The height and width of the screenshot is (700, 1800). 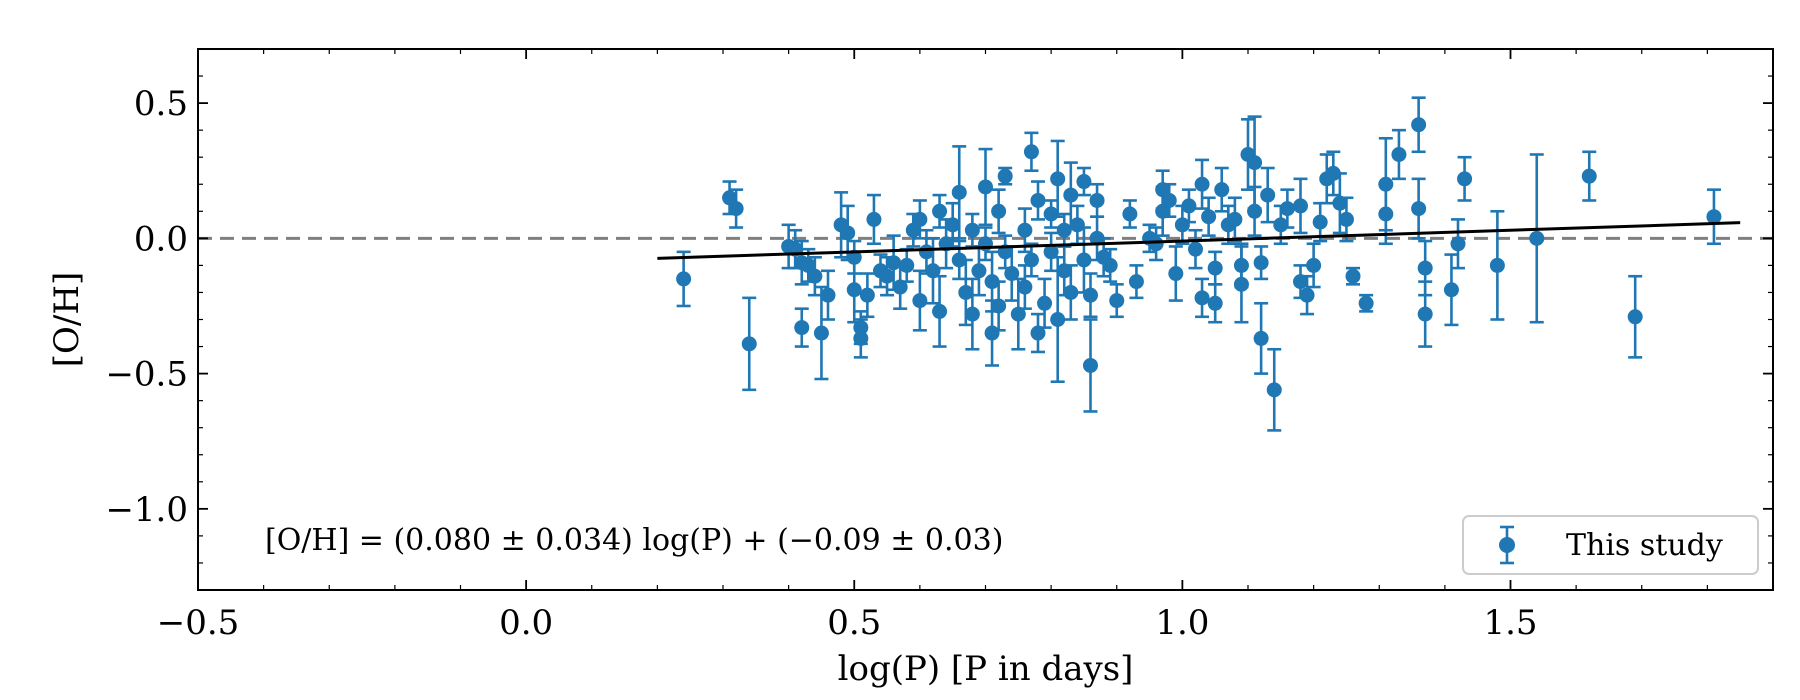 I want to click on y-tick-label: 0.0, so click(x=161, y=239).